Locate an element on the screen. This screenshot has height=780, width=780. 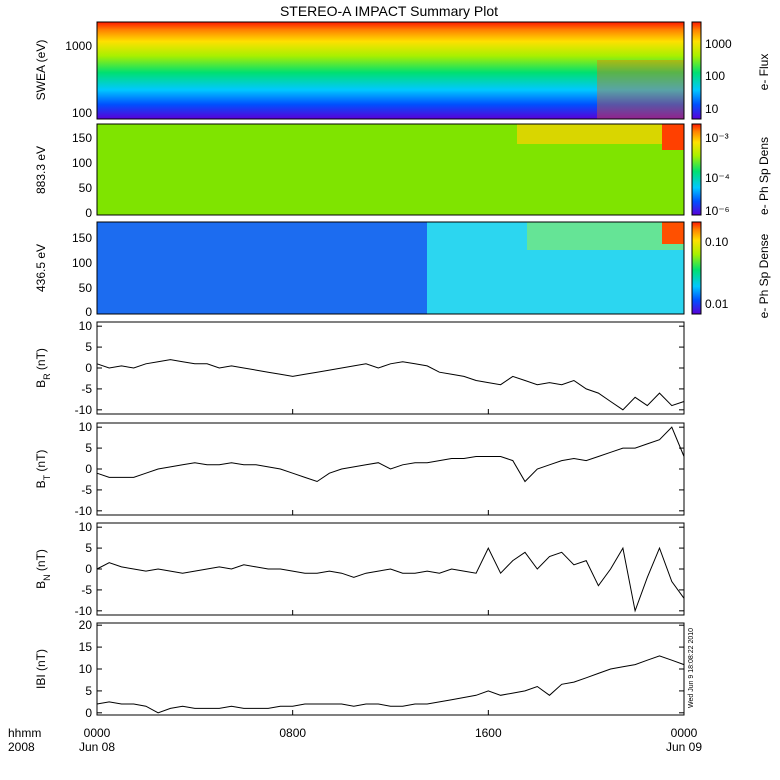
timestamp-label: Wed Jun 9 18:08:22 2010 is located at coordinates (691, 668).